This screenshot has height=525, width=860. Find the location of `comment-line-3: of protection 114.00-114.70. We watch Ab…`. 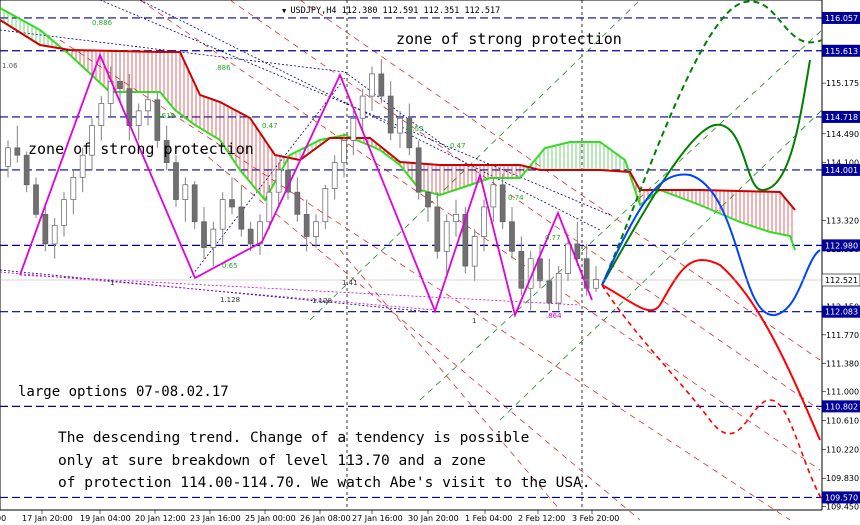

comment-line-3: of protection 114.00-114.70. We watch Ab… is located at coordinates (324, 483).